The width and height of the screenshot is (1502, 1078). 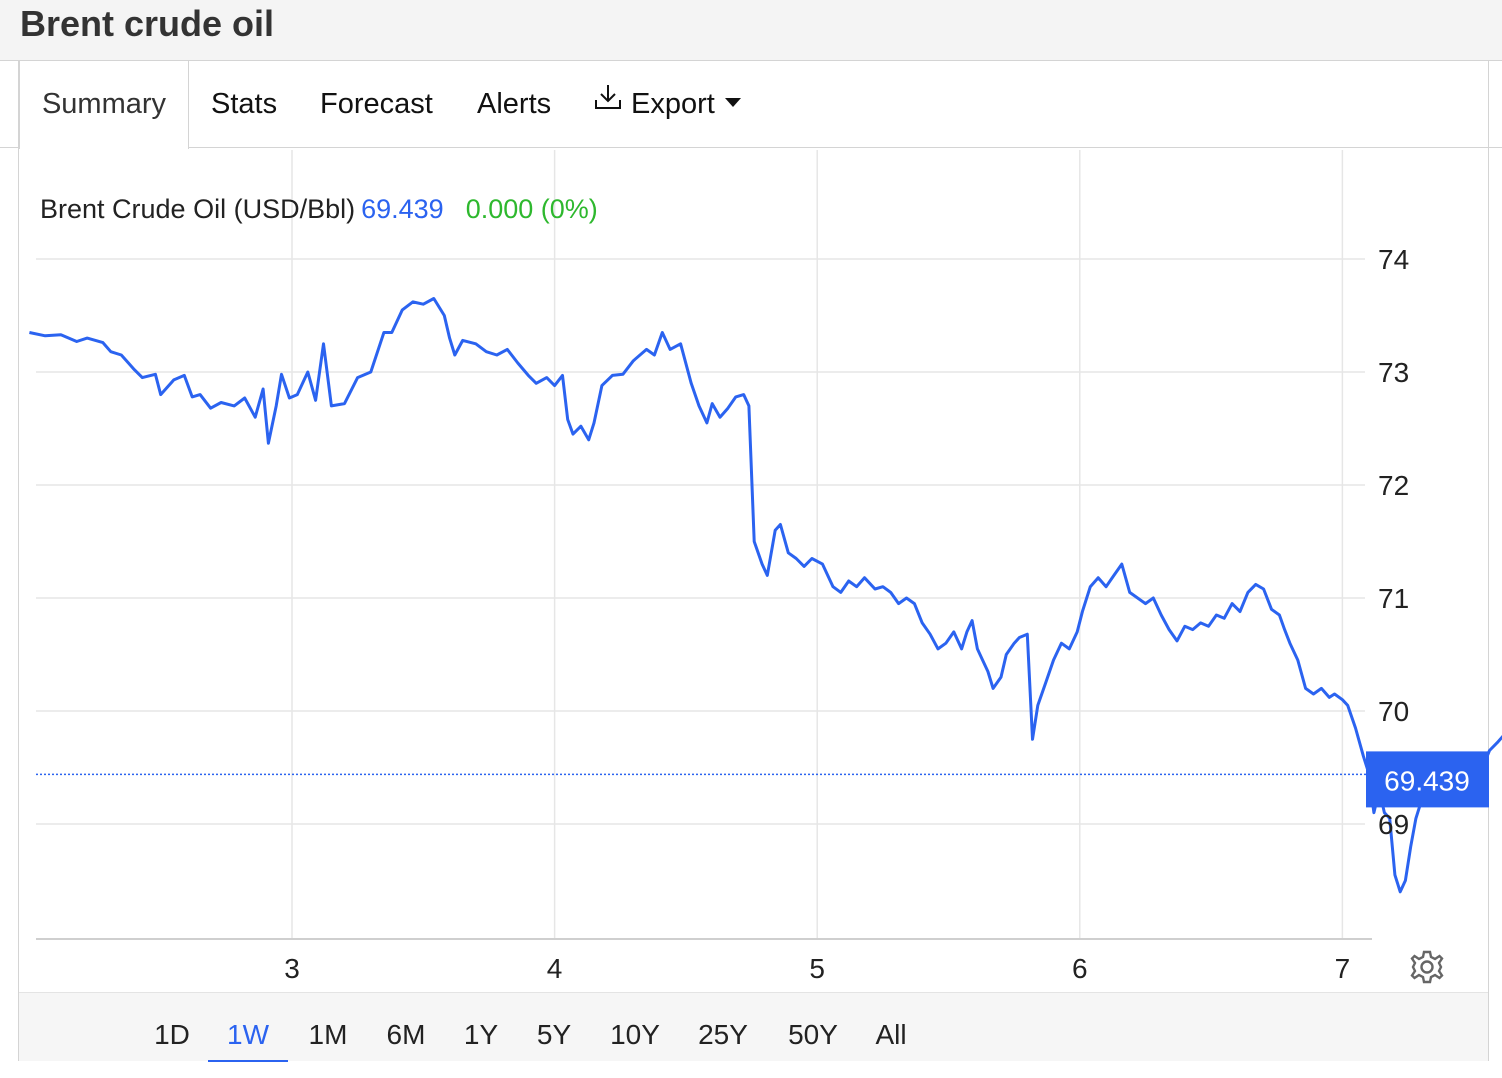 I want to click on x-tick-label: 4, so click(x=555, y=968).